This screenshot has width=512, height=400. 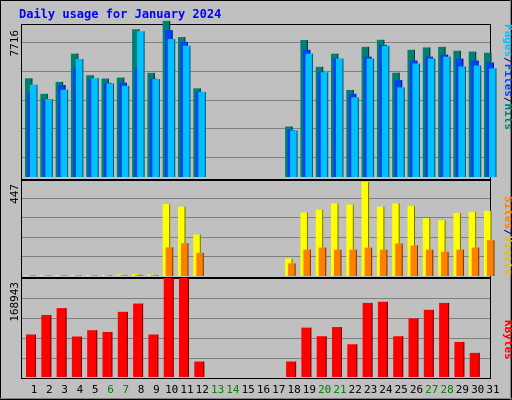 What do you see at coordinates (507, 40) in the screenshot?
I see `legend-hits-0: Pages` at bounding box center [507, 40].